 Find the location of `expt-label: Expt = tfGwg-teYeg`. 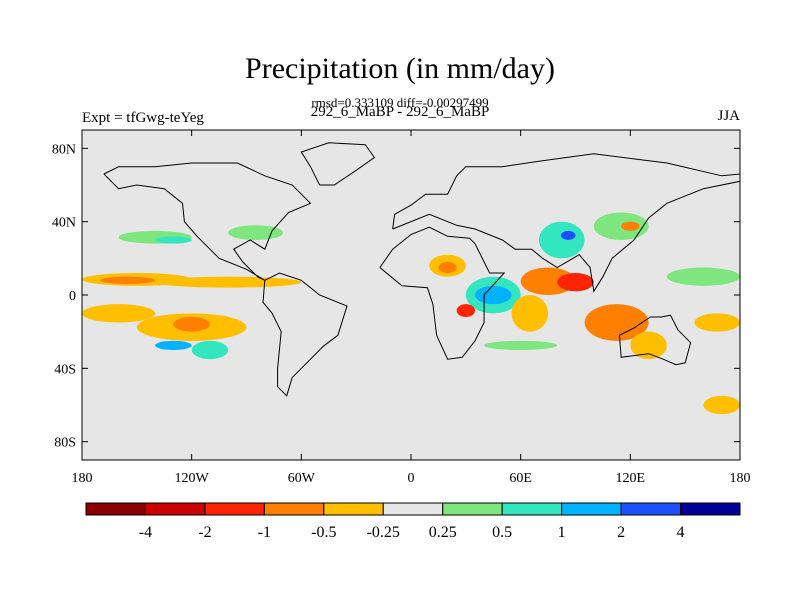

expt-label: Expt = tfGwg-teYeg is located at coordinates (143, 118).